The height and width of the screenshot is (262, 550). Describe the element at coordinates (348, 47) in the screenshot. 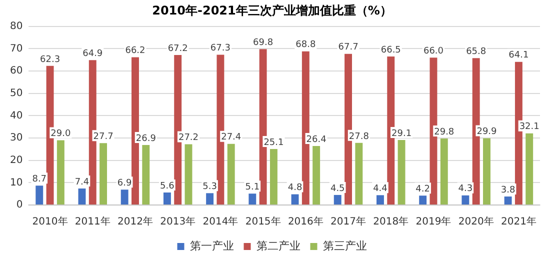

I see `data-label: 67.7` at that location.